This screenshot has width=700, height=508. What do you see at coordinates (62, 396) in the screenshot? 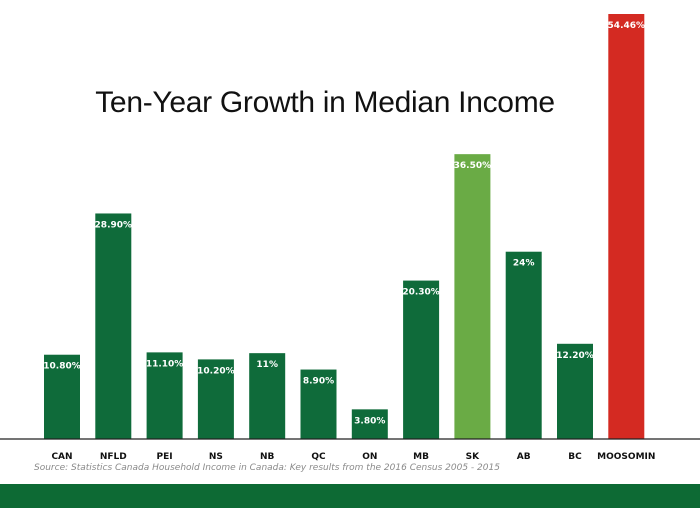
I see `bar-can` at bounding box center [62, 396].